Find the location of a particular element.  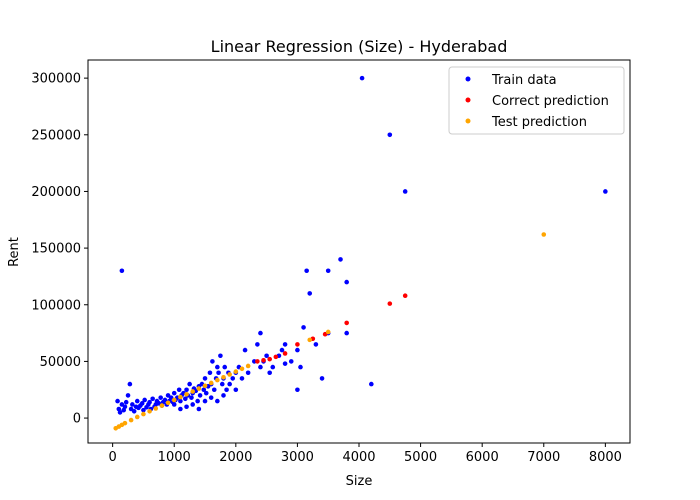

legend-label-correct: Correct prediction is located at coordinates (550, 101).